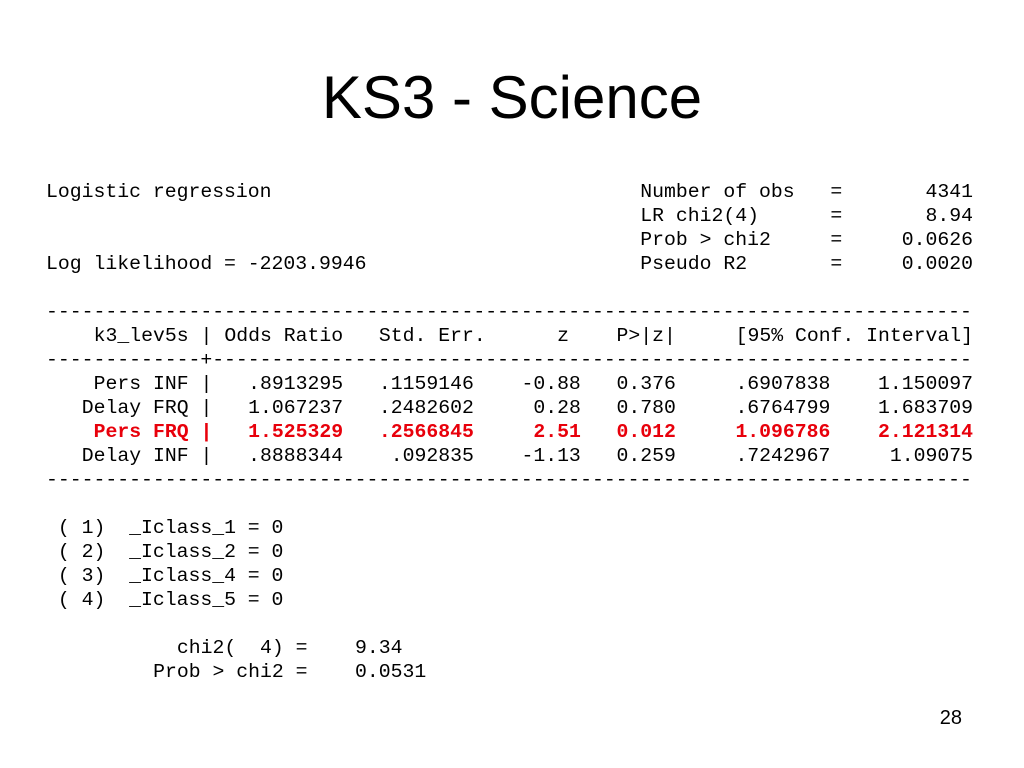 This screenshot has width=1024, height=768. What do you see at coordinates (296, 456) in the screenshot?
I see `table-cell: .8888344` at bounding box center [296, 456].